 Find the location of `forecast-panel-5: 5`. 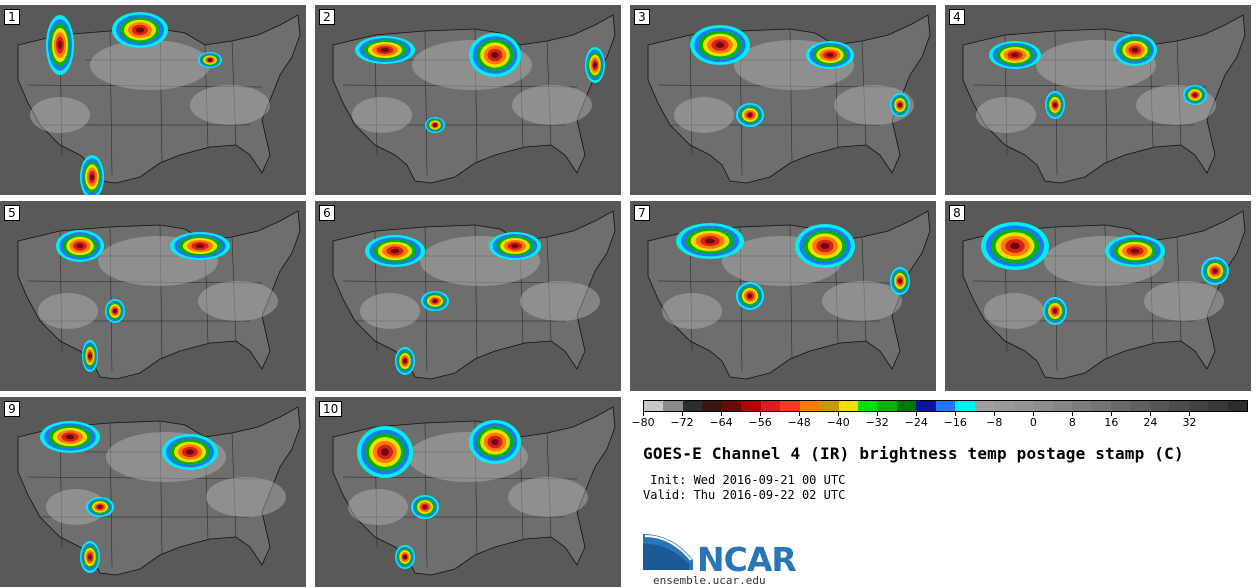

forecast-panel-5: 5 is located at coordinates (153, 296).